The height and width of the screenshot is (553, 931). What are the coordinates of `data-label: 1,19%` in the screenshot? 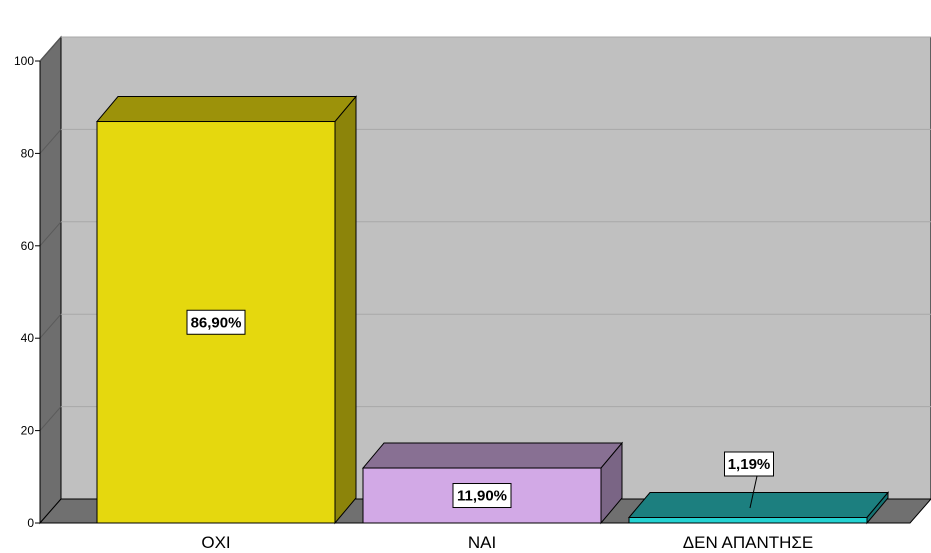 It's located at (749, 480).